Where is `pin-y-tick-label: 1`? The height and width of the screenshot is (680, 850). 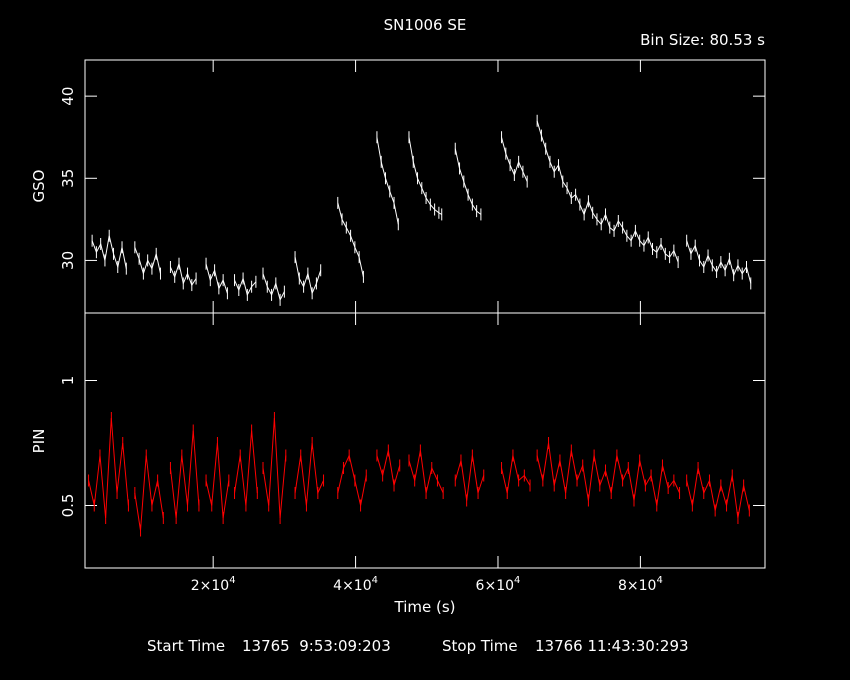
pin-y-tick-label: 1 is located at coordinates (68, 381).